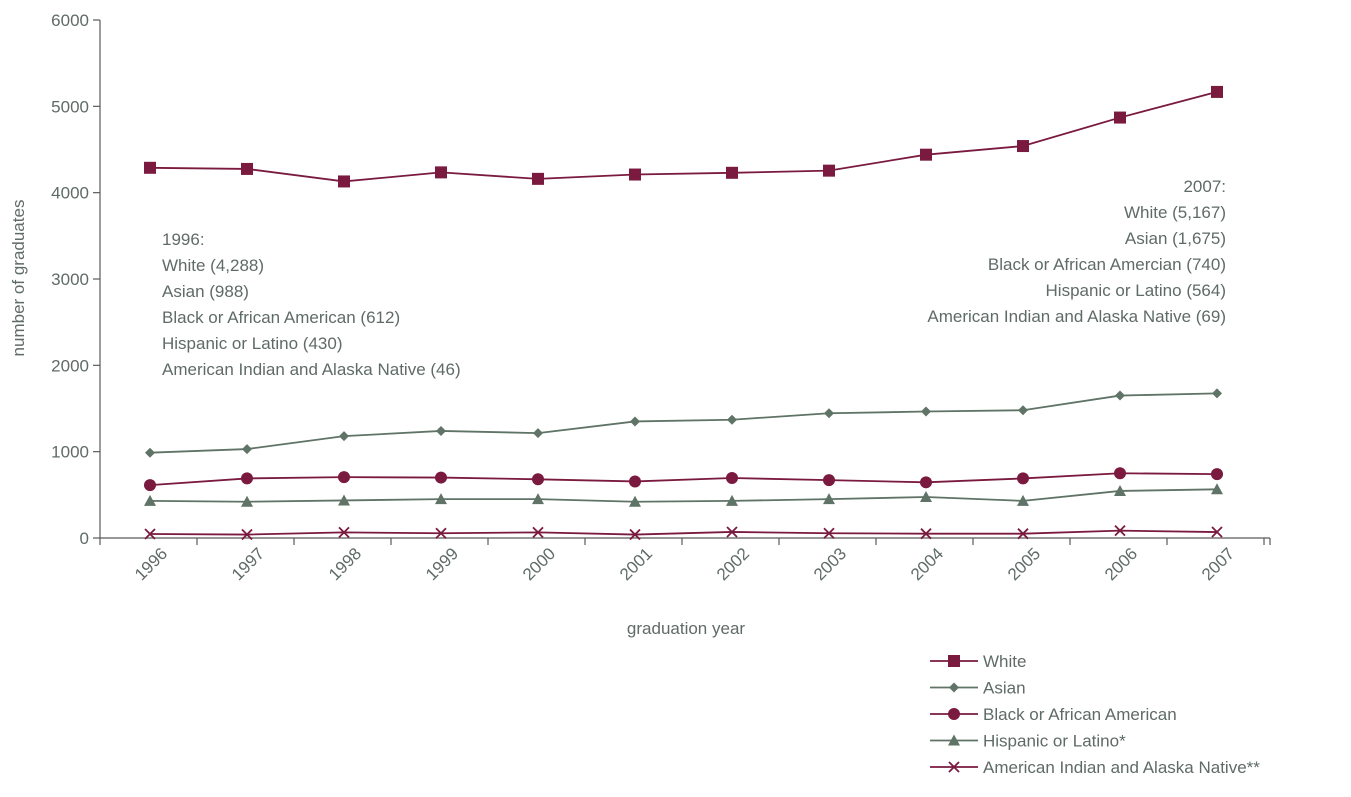  I want to click on series-line-black-or-african-american, so click(683, 479).